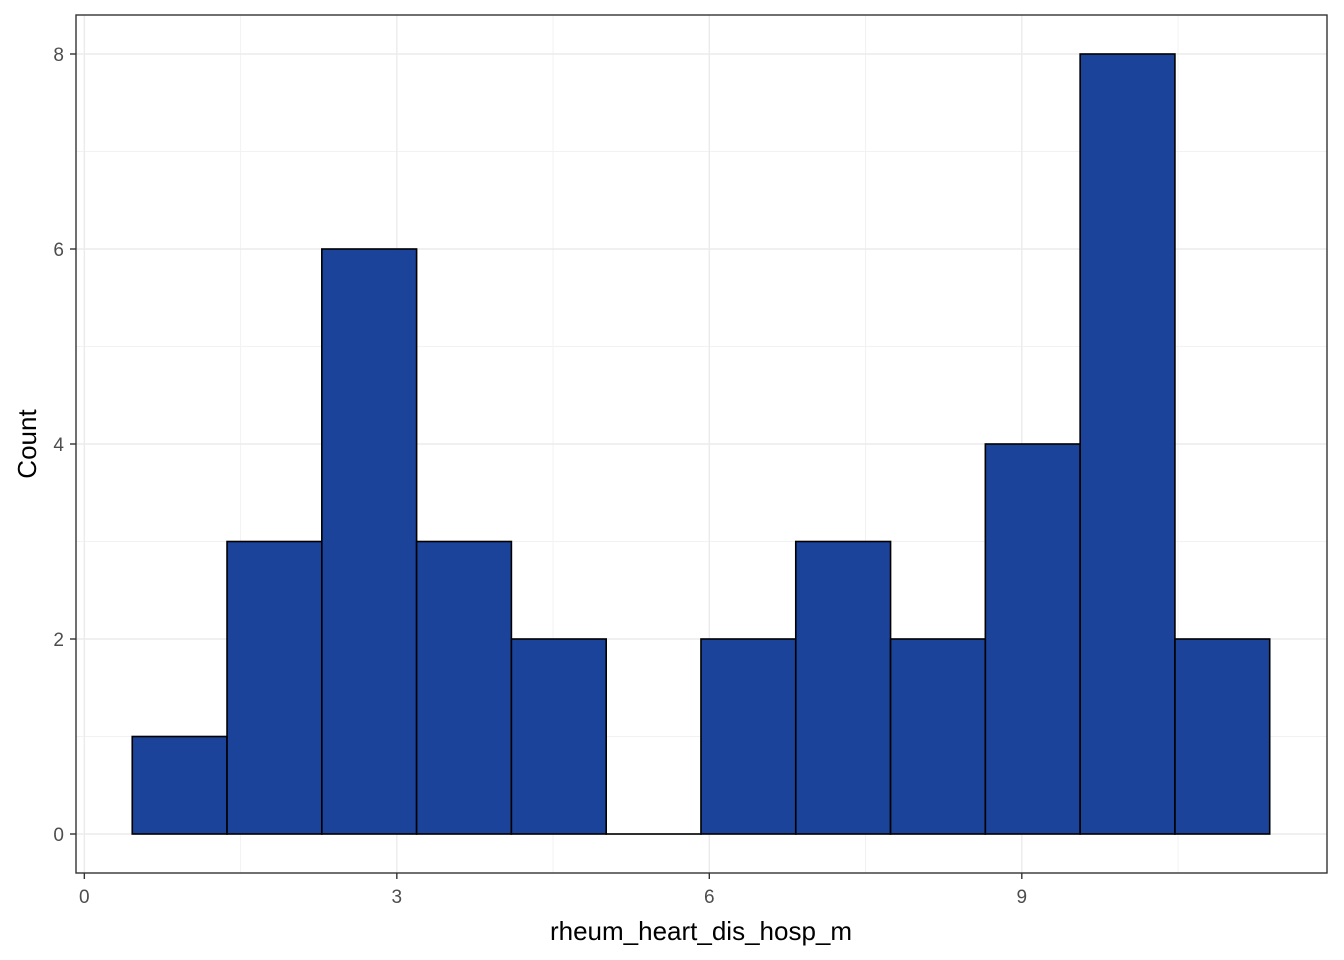 This screenshot has width=1344, height=960. I want to click on x-axis: 0 3 6 9, so click(553, 890).